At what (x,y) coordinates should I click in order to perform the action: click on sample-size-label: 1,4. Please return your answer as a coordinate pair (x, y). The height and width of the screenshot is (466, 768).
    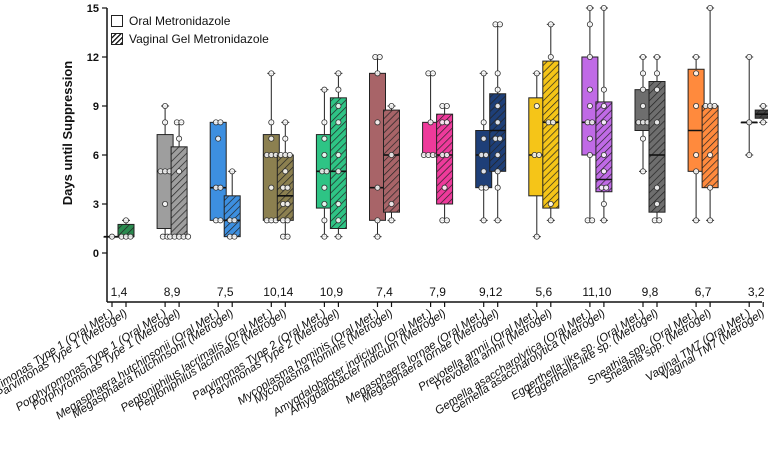
    Looking at the image, I should click on (119, 292).